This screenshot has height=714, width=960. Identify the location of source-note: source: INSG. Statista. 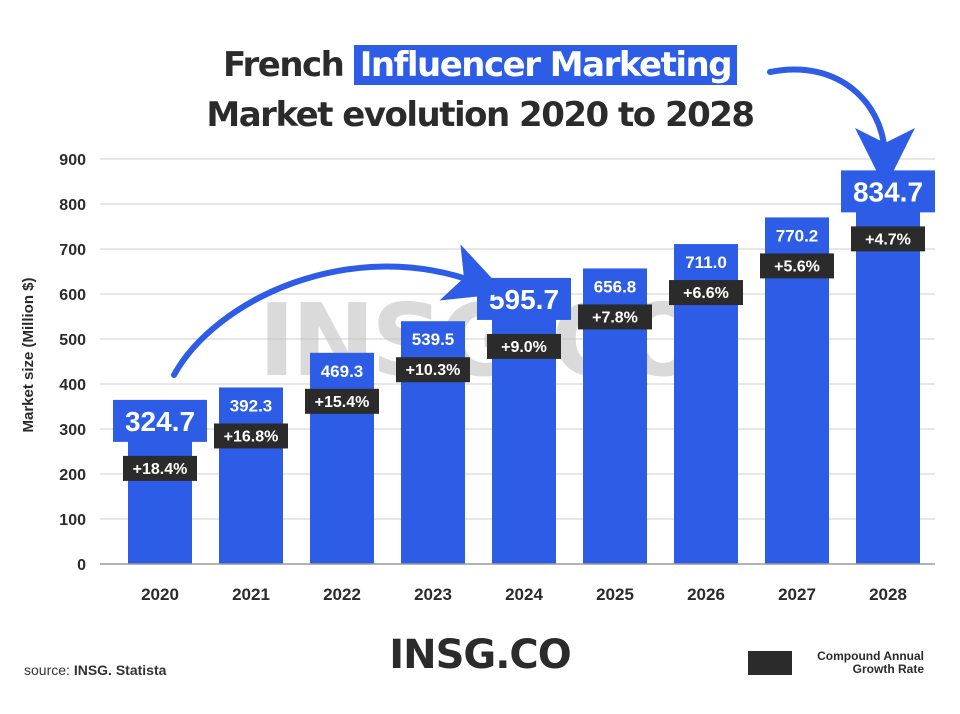
(95, 670).